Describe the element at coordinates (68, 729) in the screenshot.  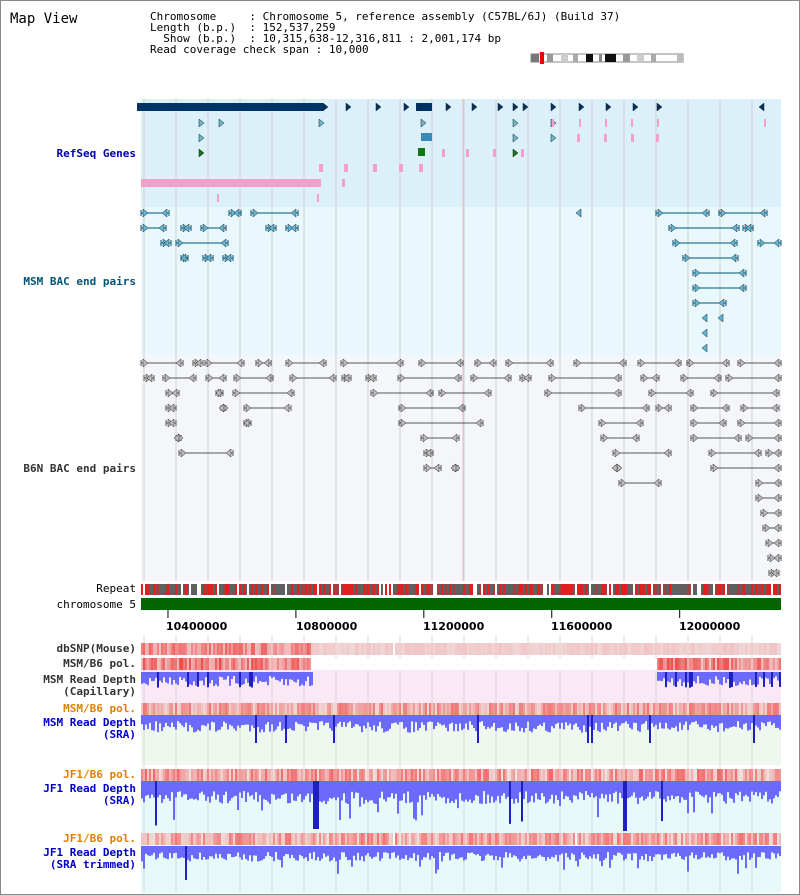
I see `msm-sra-depth-label: MSM Read Depth (SRA)` at that location.